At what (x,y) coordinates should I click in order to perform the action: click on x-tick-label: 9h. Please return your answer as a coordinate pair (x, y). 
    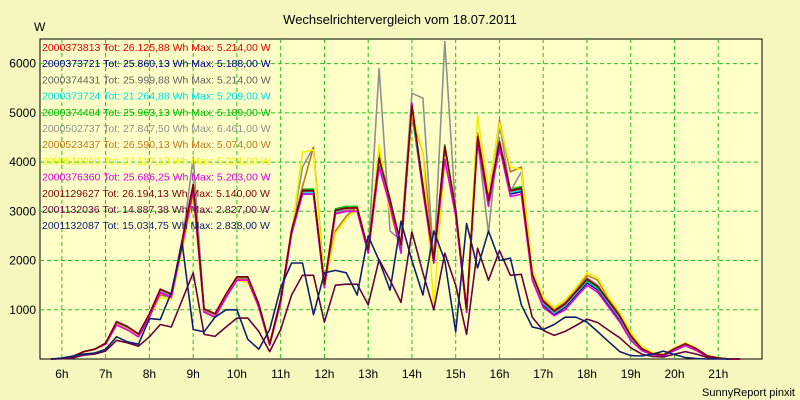
    Looking at the image, I should click on (192, 374).